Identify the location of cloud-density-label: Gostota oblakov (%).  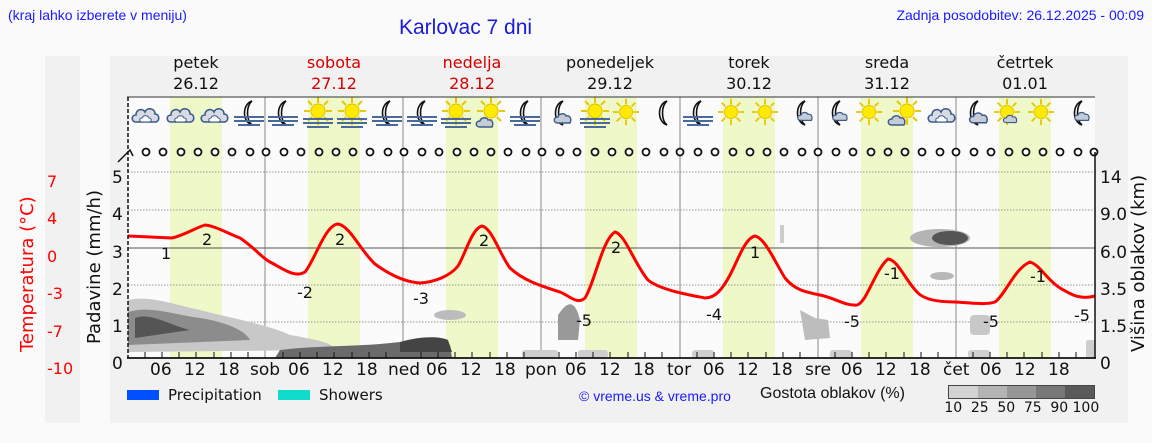
(832, 393).